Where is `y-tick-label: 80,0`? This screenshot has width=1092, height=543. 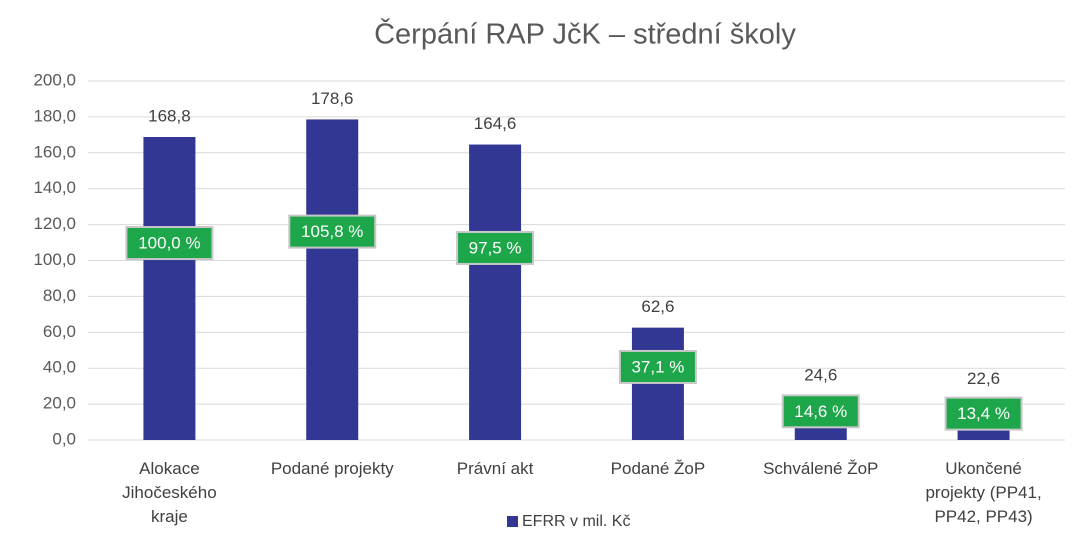 y-tick-label: 80,0 is located at coordinates (59, 295).